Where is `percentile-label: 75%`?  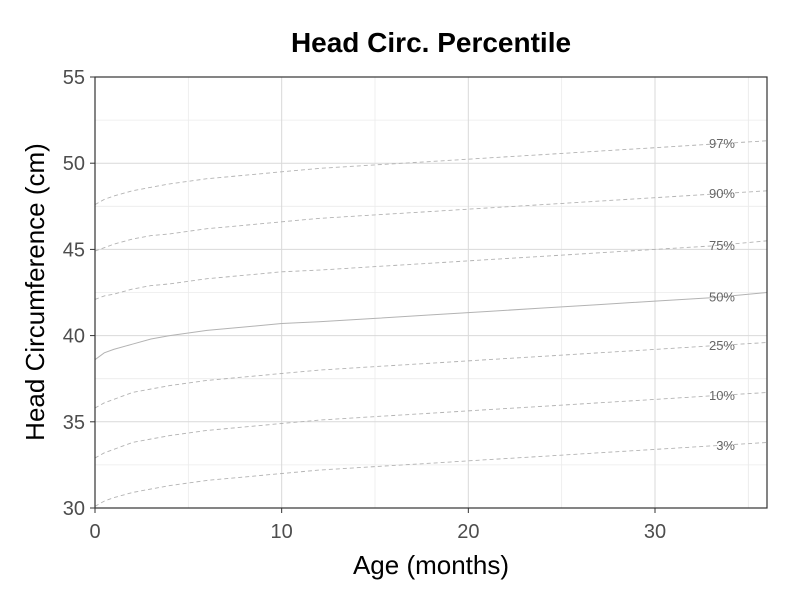
percentile-label: 75% is located at coordinates (722, 245).